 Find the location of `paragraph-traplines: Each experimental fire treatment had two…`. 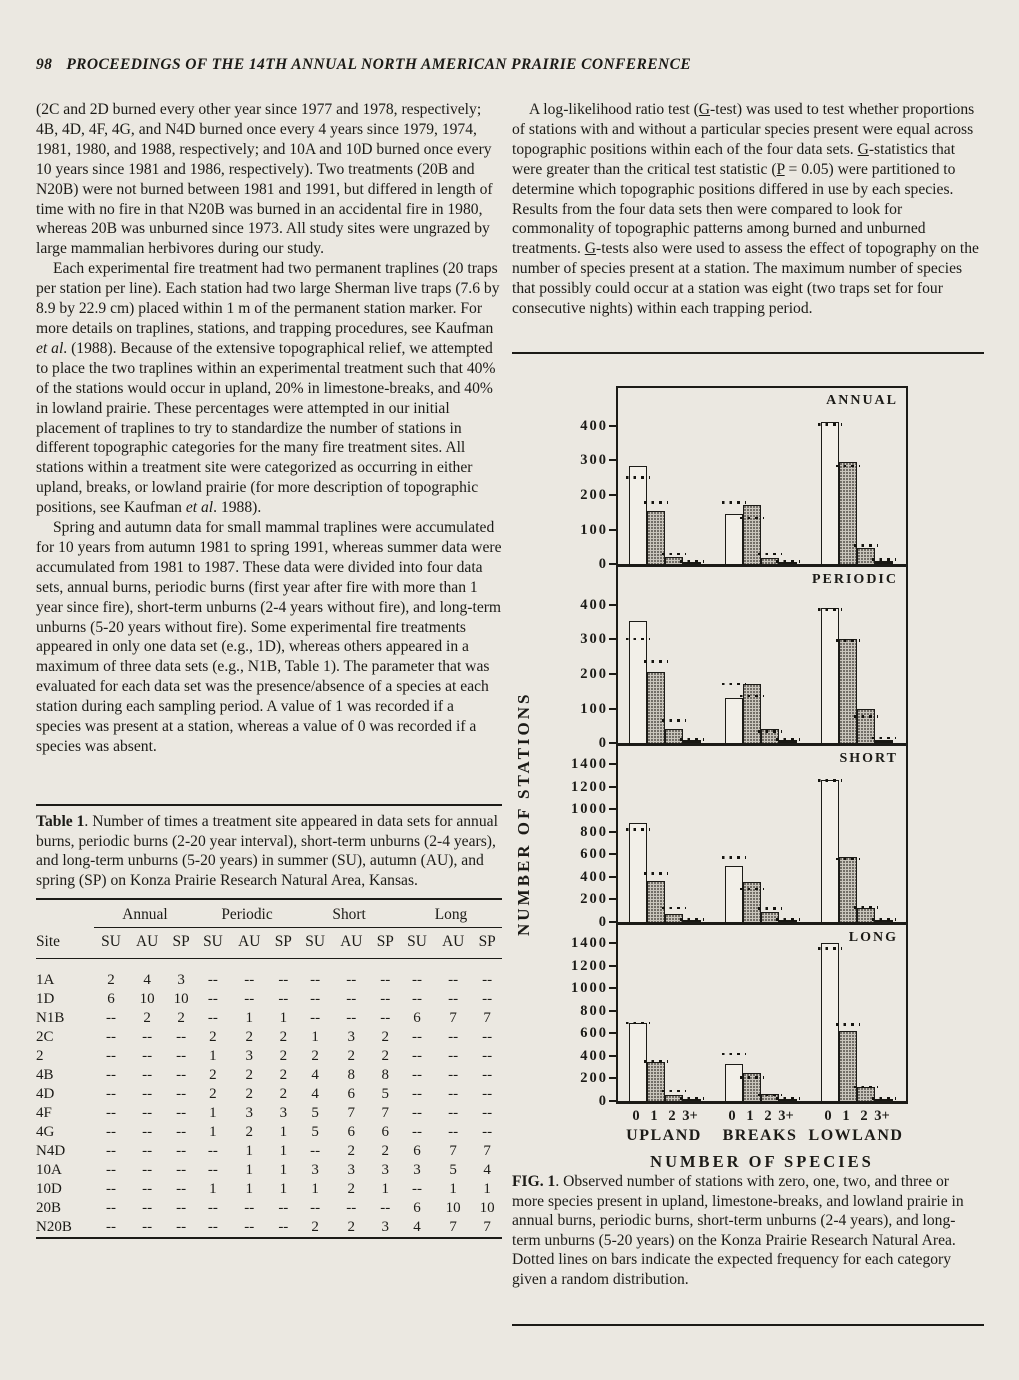

paragraph-traplines: Each experimental fire treatment had two… is located at coordinates (268, 388).